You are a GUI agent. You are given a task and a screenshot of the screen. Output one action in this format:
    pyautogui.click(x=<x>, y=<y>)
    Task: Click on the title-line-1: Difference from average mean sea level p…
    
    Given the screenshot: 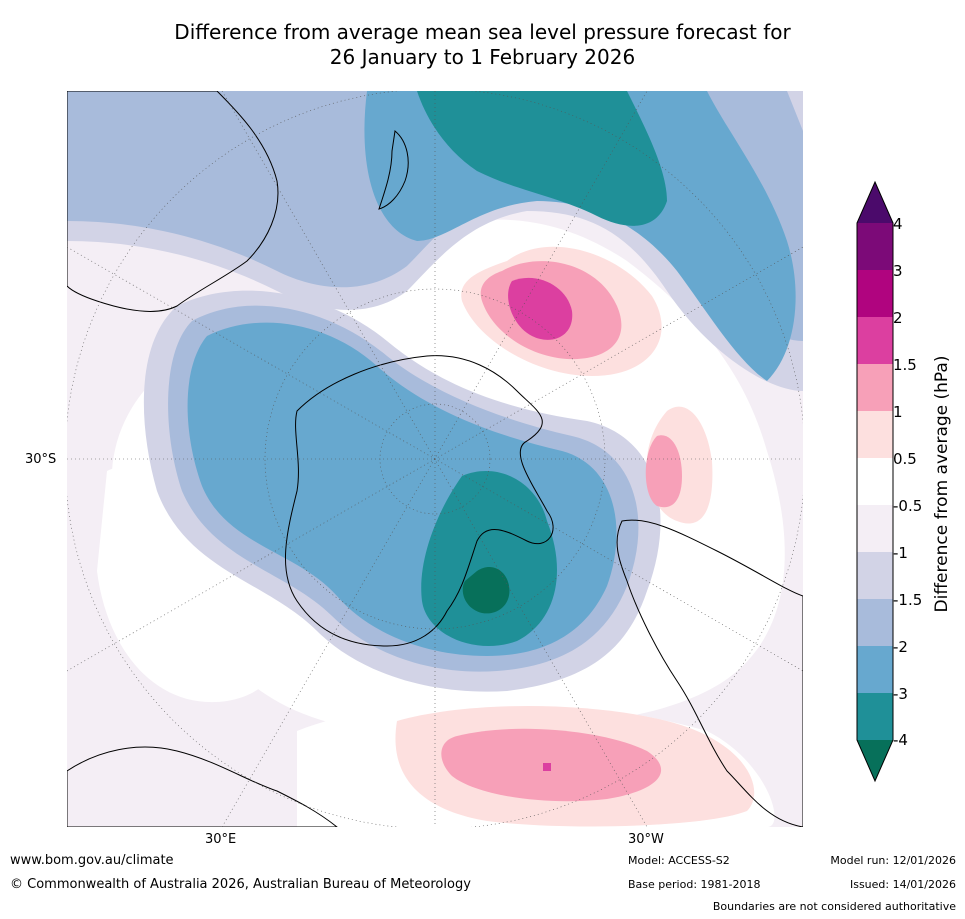 What is the action you would take?
    pyautogui.click(x=482, y=32)
    